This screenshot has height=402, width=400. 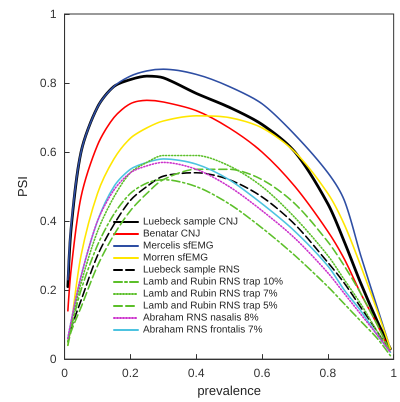 I want to click on y-tick-label: 0.4, so click(x=48, y=221).